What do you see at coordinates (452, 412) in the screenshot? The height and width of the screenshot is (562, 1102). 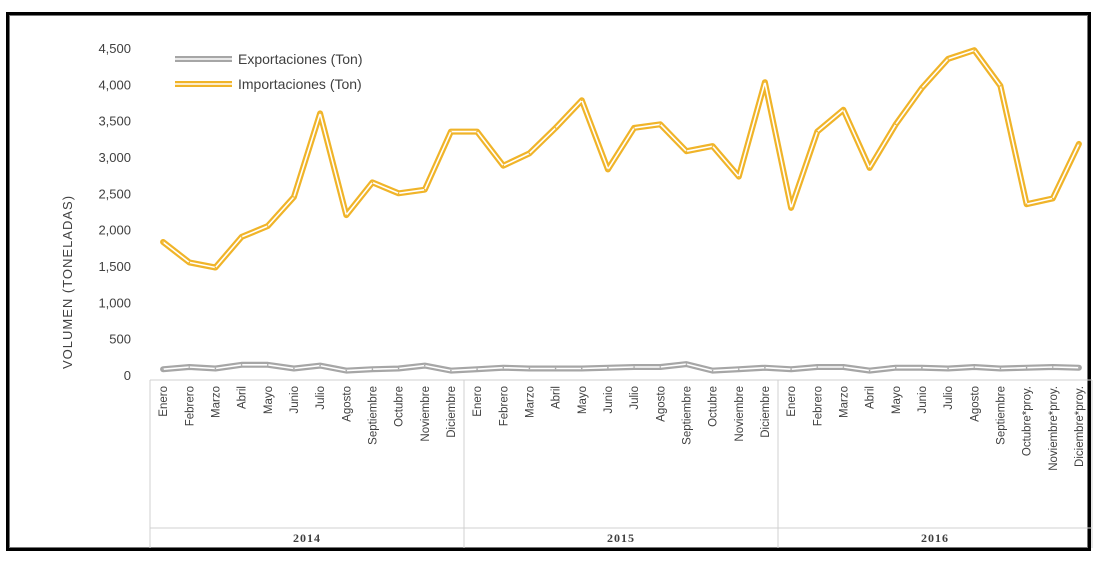 I see `category-label: Diciembre` at bounding box center [452, 412].